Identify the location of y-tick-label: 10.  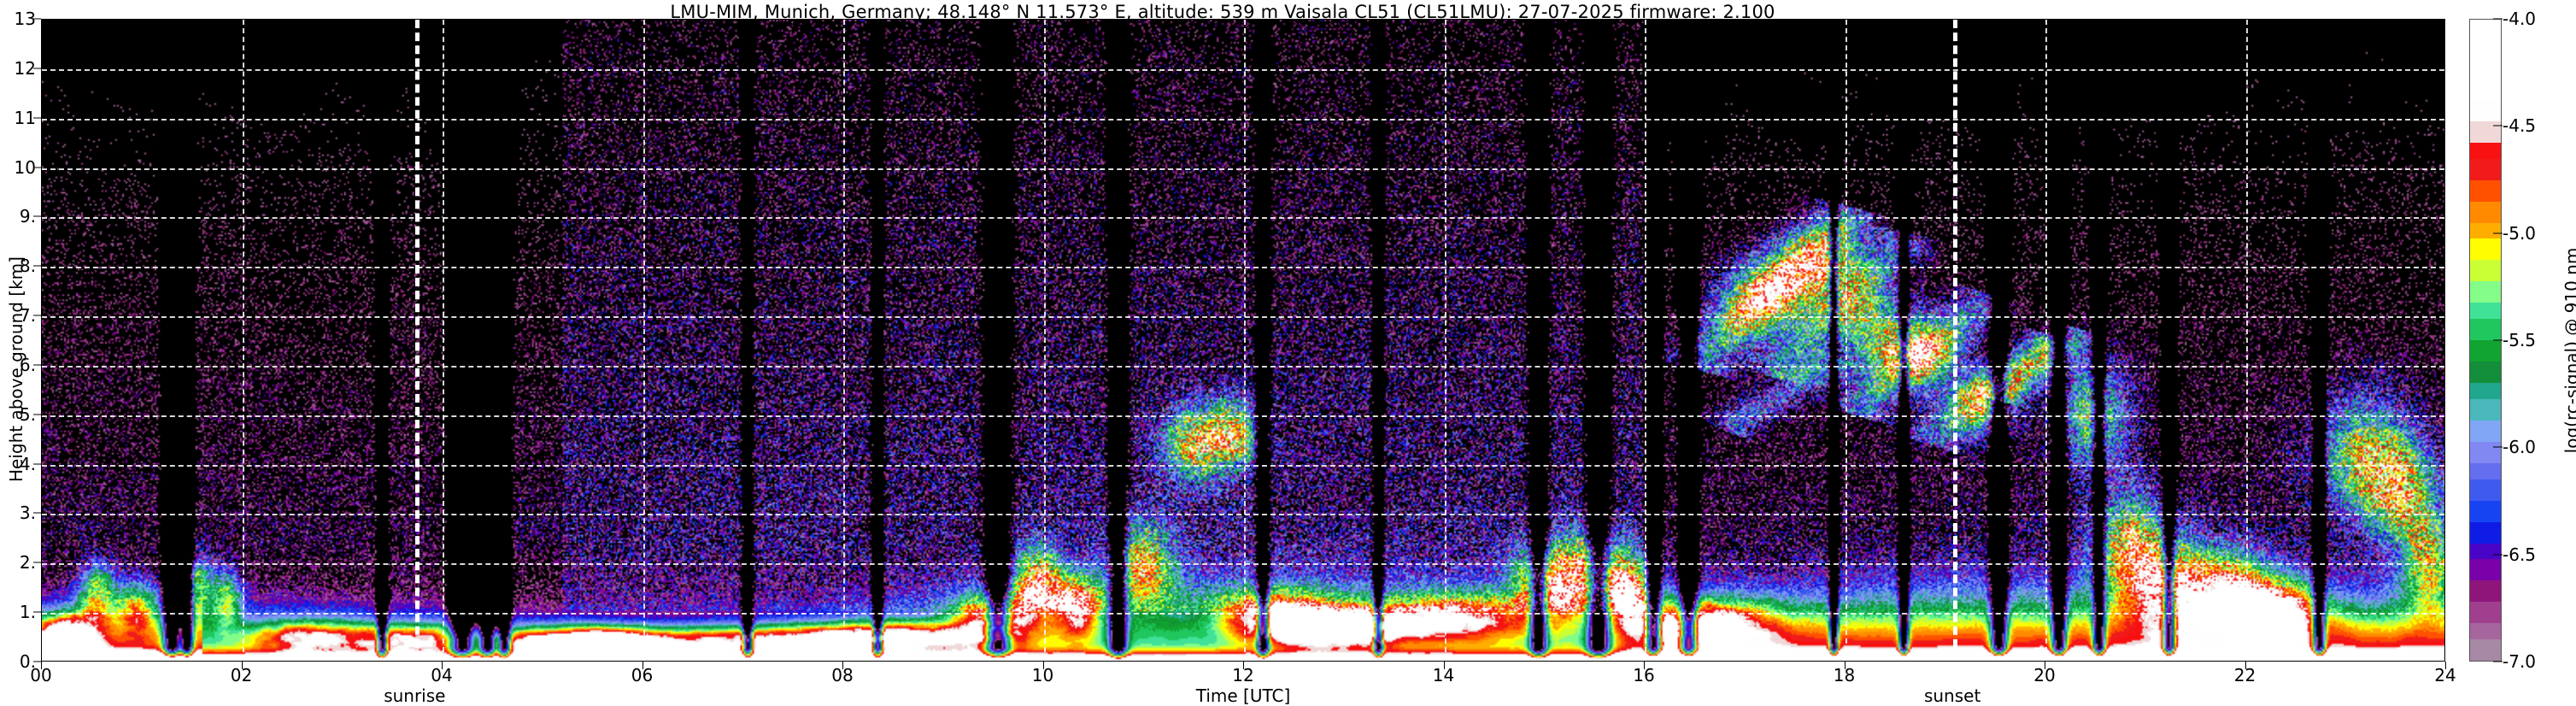
(25, 167).